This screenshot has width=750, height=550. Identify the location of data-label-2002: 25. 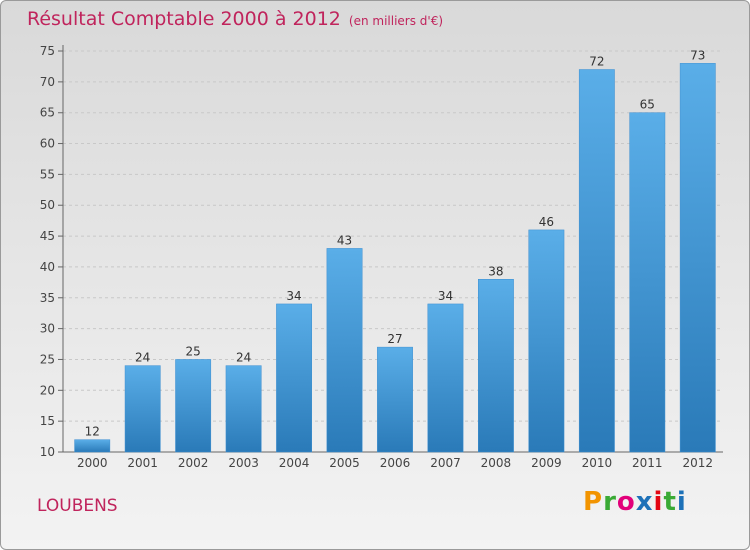
(193, 351).